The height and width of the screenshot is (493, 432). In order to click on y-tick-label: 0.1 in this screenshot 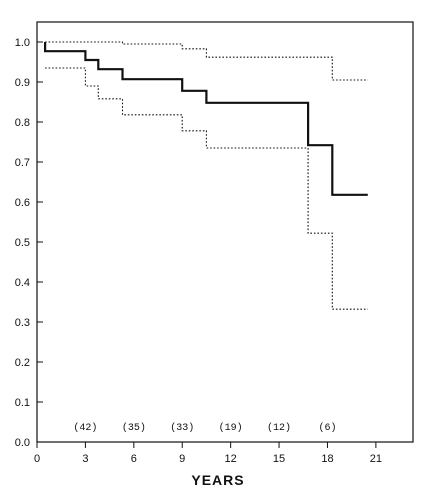, I will do `click(22, 403)`.